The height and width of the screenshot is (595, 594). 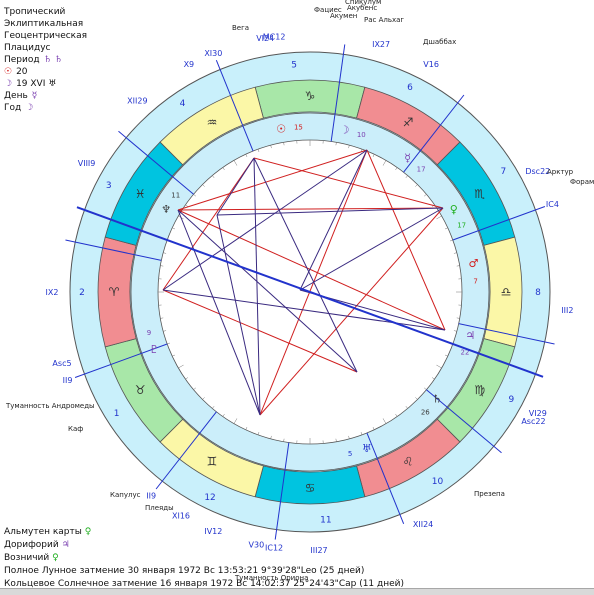 What do you see at coordinates (43, 532) in the screenshot?
I see `almuten-label: Альмутен карты` at bounding box center [43, 532].